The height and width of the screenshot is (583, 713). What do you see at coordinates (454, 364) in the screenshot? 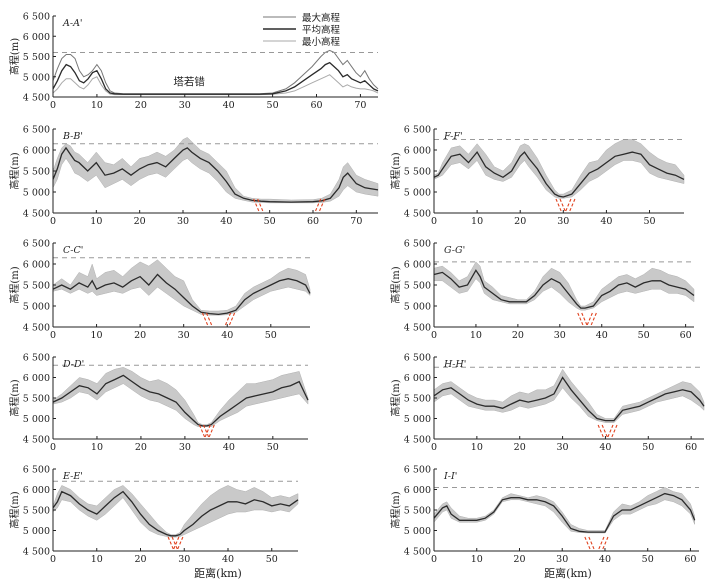
I see `panel-title: H-H'` at bounding box center [454, 364].